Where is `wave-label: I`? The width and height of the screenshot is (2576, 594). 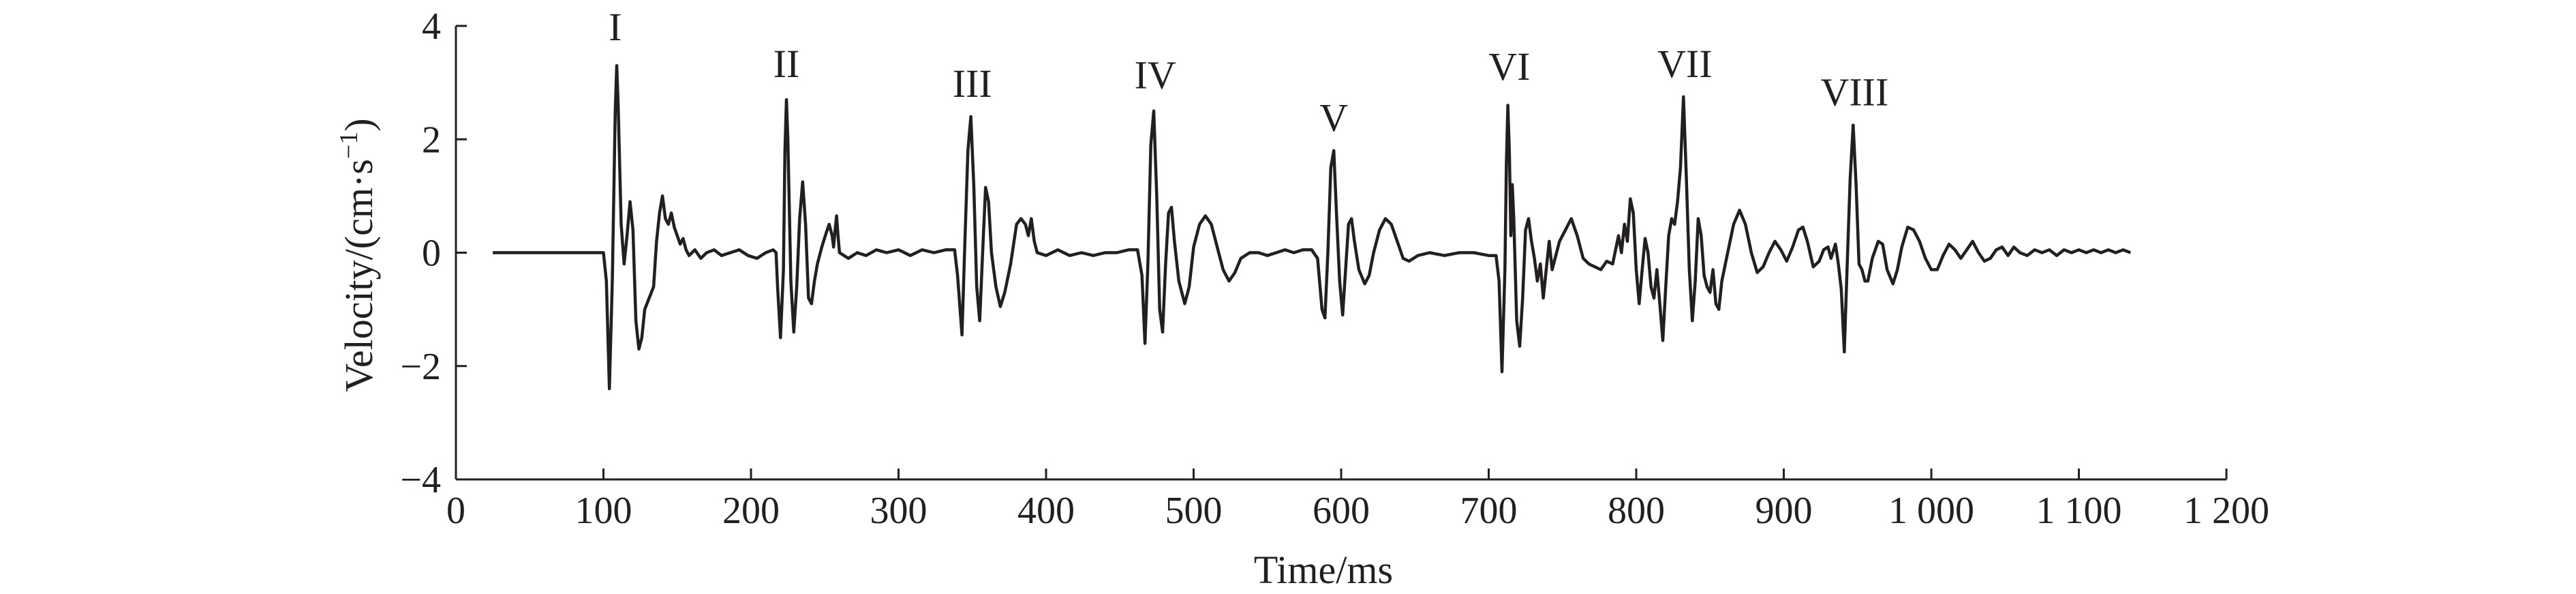
wave-label: I is located at coordinates (615, 27).